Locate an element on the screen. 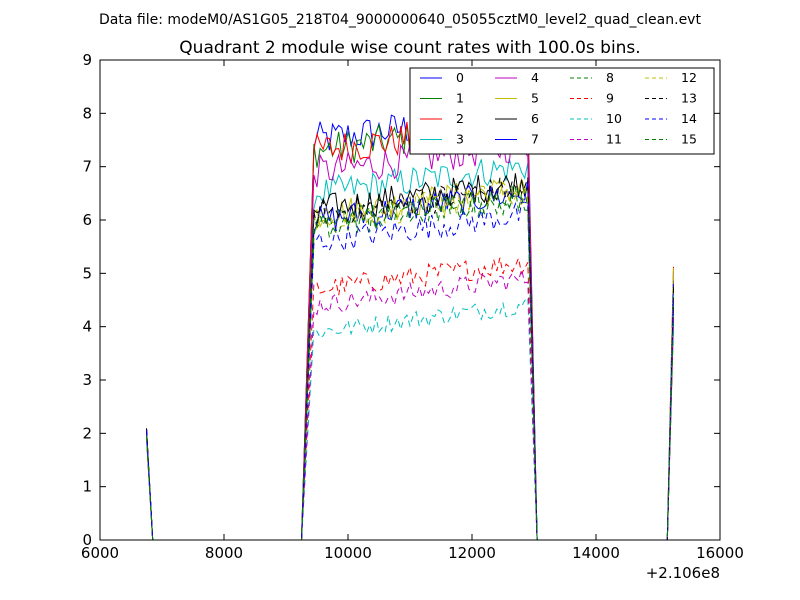 The width and height of the screenshot is (800, 600). x-tick-label: 6000 is located at coordinates (100, 553).